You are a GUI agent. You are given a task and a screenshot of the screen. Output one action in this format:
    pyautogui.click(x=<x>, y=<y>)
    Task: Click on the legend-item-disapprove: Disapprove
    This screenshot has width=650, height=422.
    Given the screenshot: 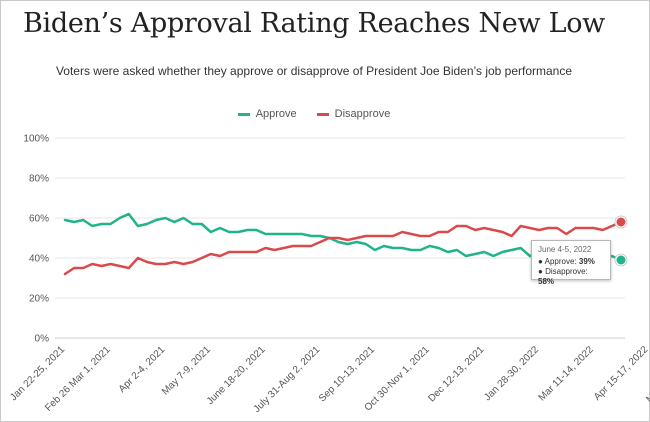 What is the action you would take?
    pyautogui.click(x=353, y=114)
    